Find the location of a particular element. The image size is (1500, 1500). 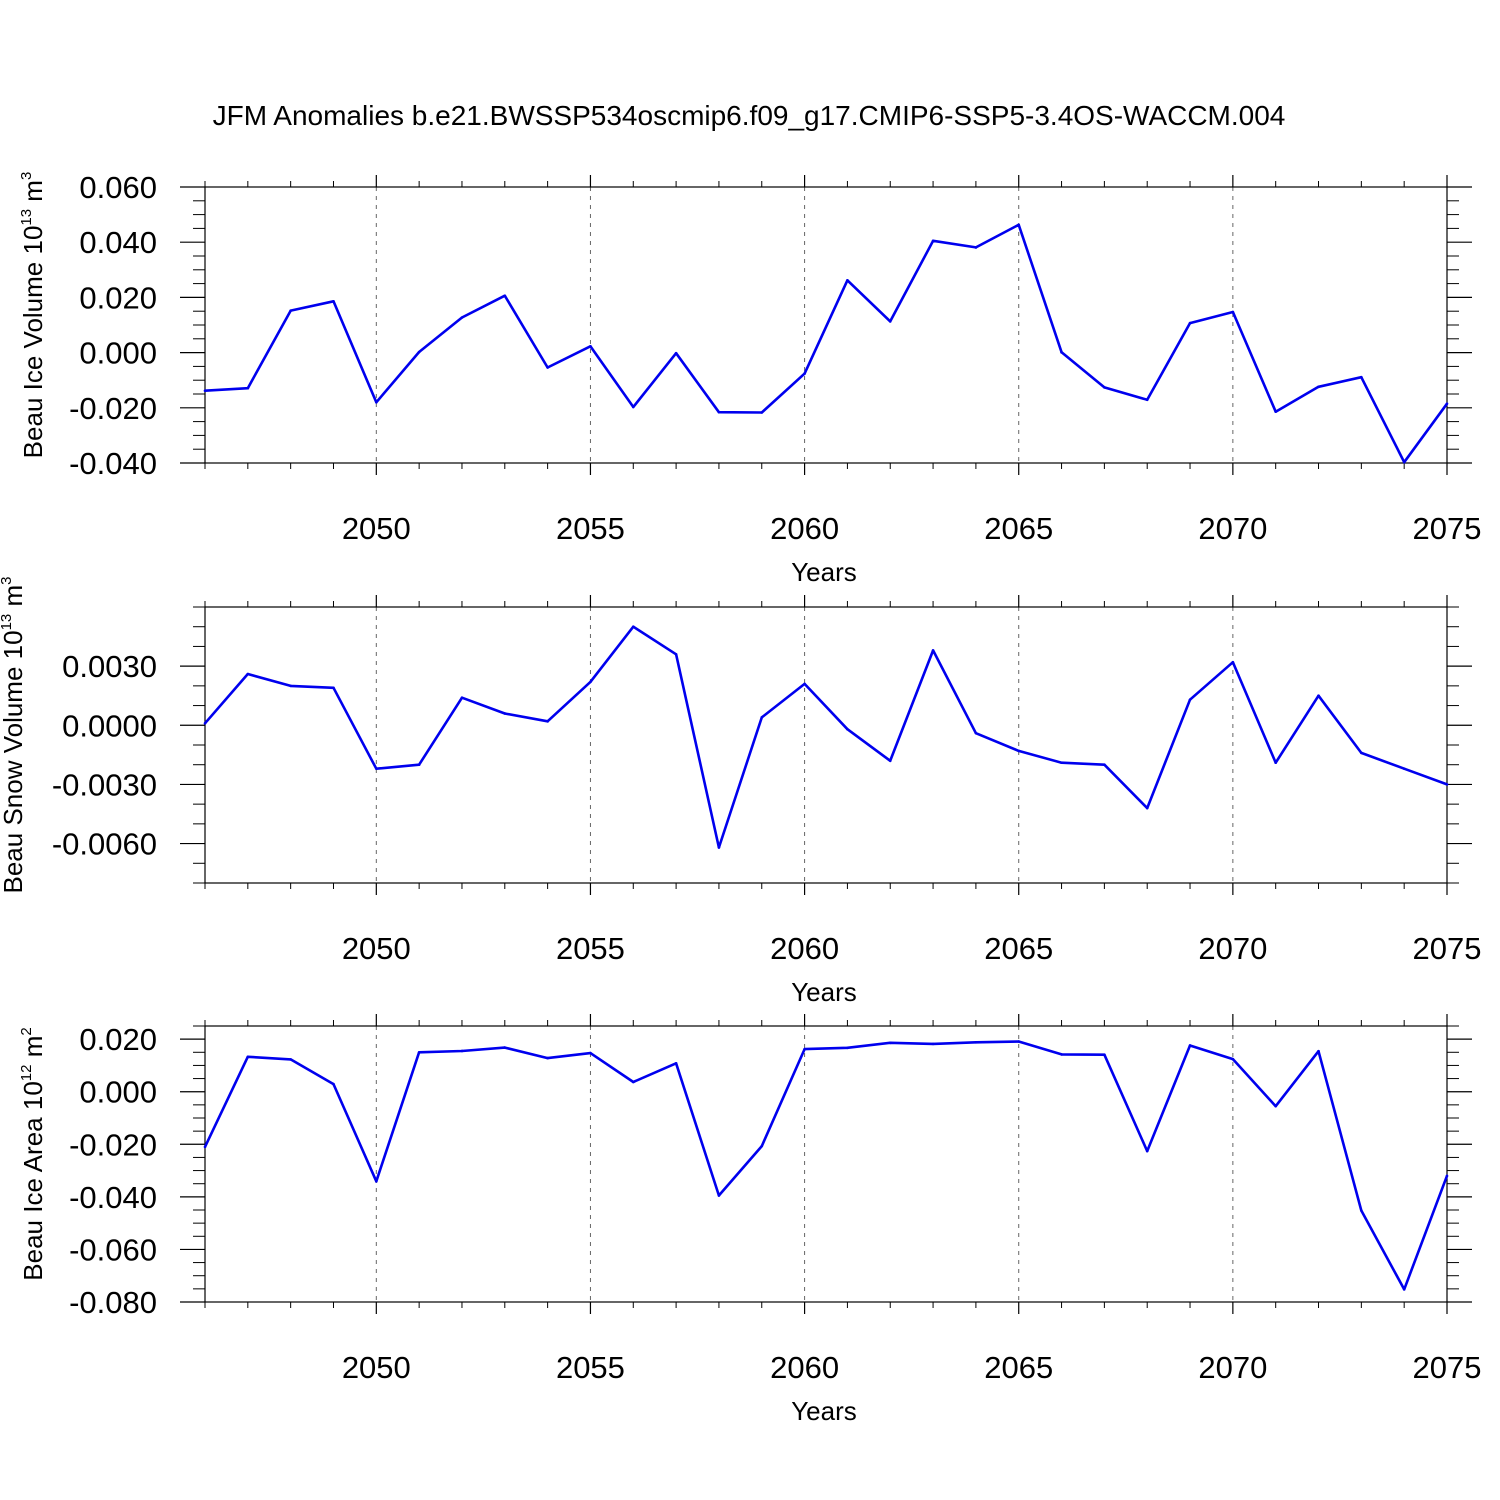

y-tick-label: -0.0060 is located at coordinates (104, 844).